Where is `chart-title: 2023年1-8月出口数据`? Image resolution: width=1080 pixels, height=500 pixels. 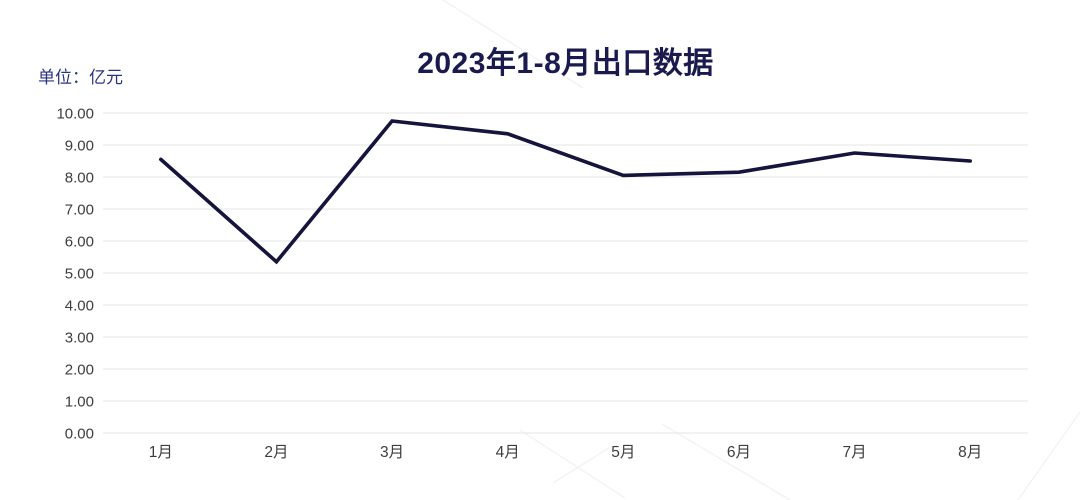 chart-title: 2023年1-8月出口数据 is located at coordinates (565, 63).